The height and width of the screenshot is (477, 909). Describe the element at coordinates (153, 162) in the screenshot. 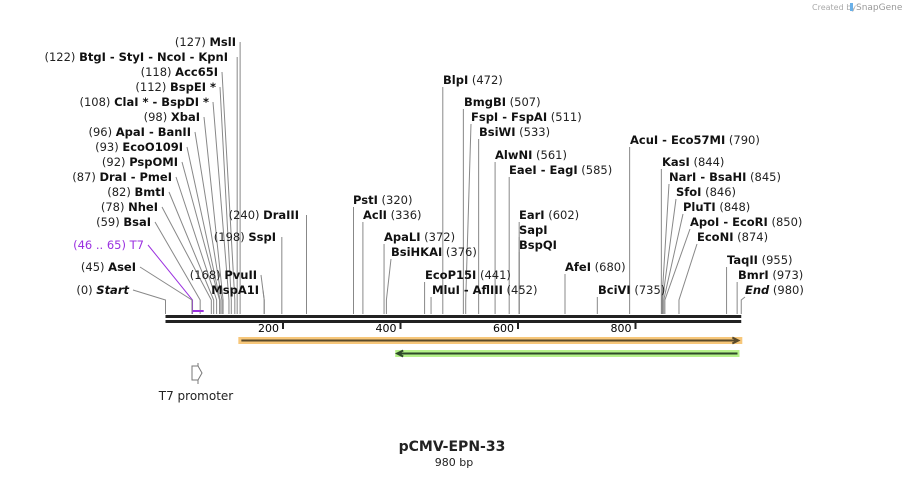

I see `site-name: PspOMI` at that location.